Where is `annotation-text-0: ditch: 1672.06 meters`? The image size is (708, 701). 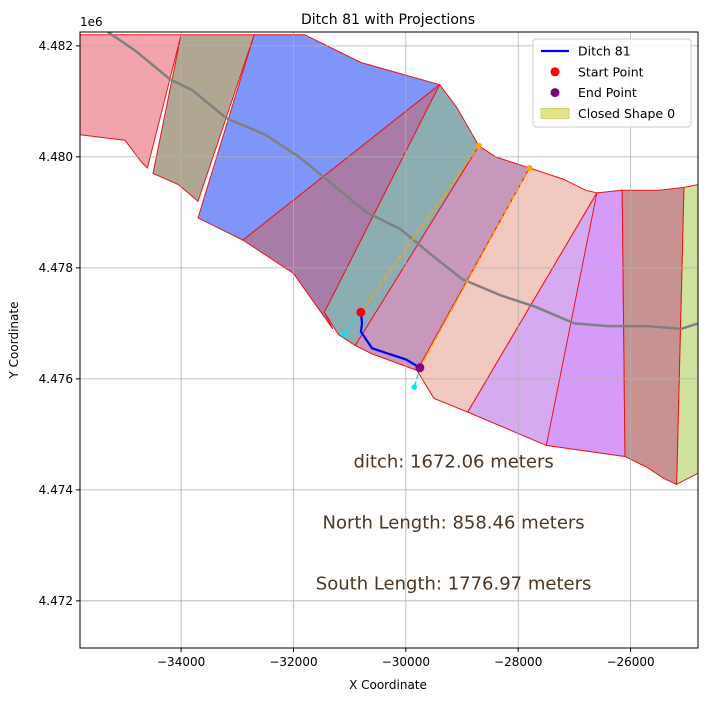 annotation-text-0: ditch: 1672.06 meters is located at coordinates (453, 462).